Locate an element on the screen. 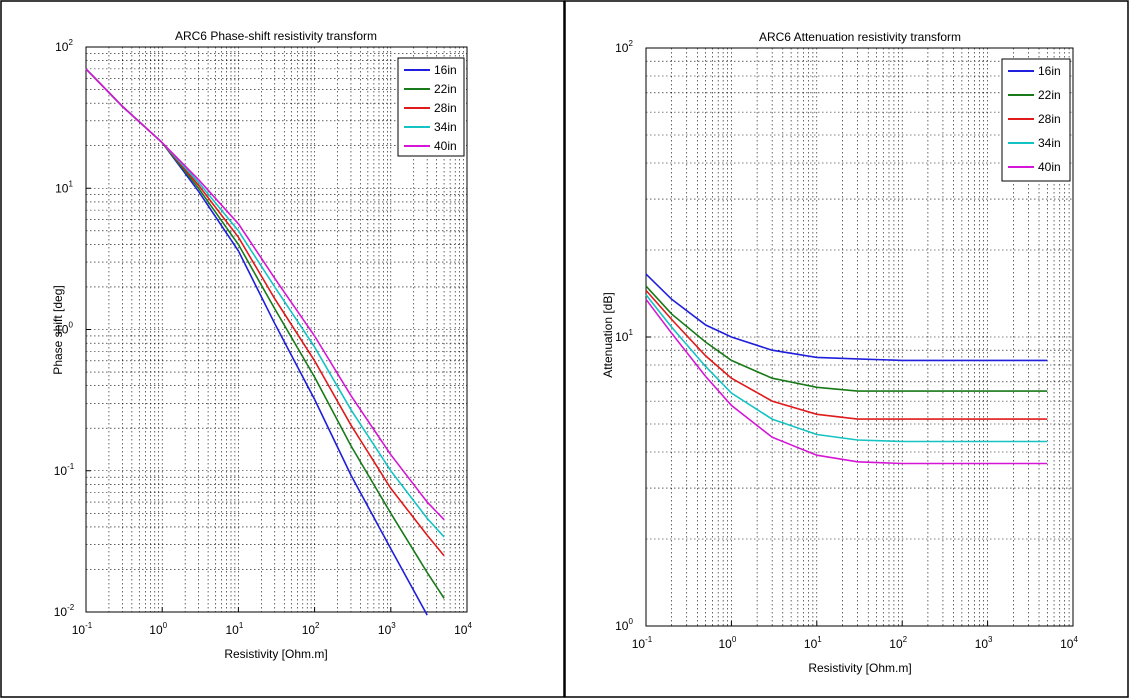 The height and width of the screenshot is (698, 1129). attenuation-series-40in is located at coordinates (846, 381).